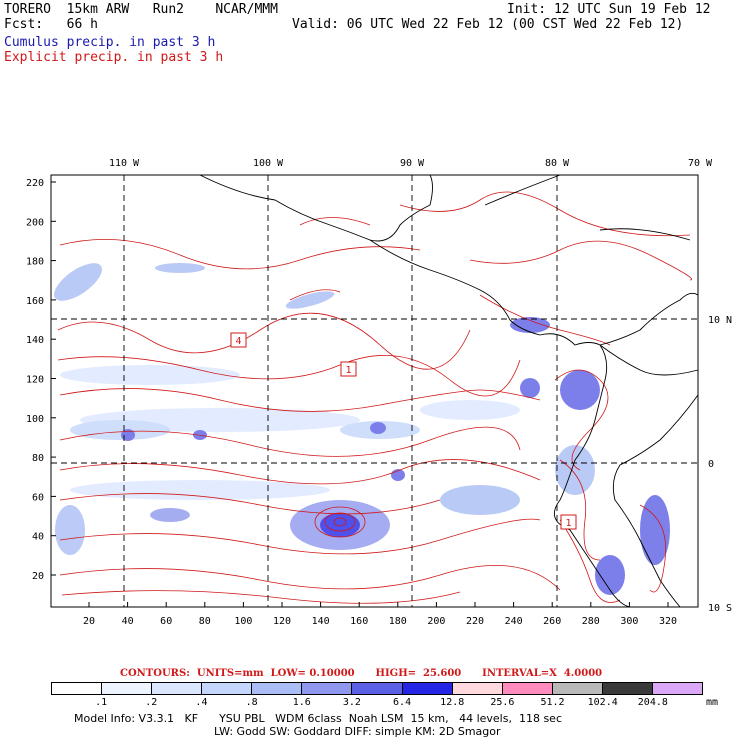  I want to click on x-tick-label: 160, so click(359, 621).